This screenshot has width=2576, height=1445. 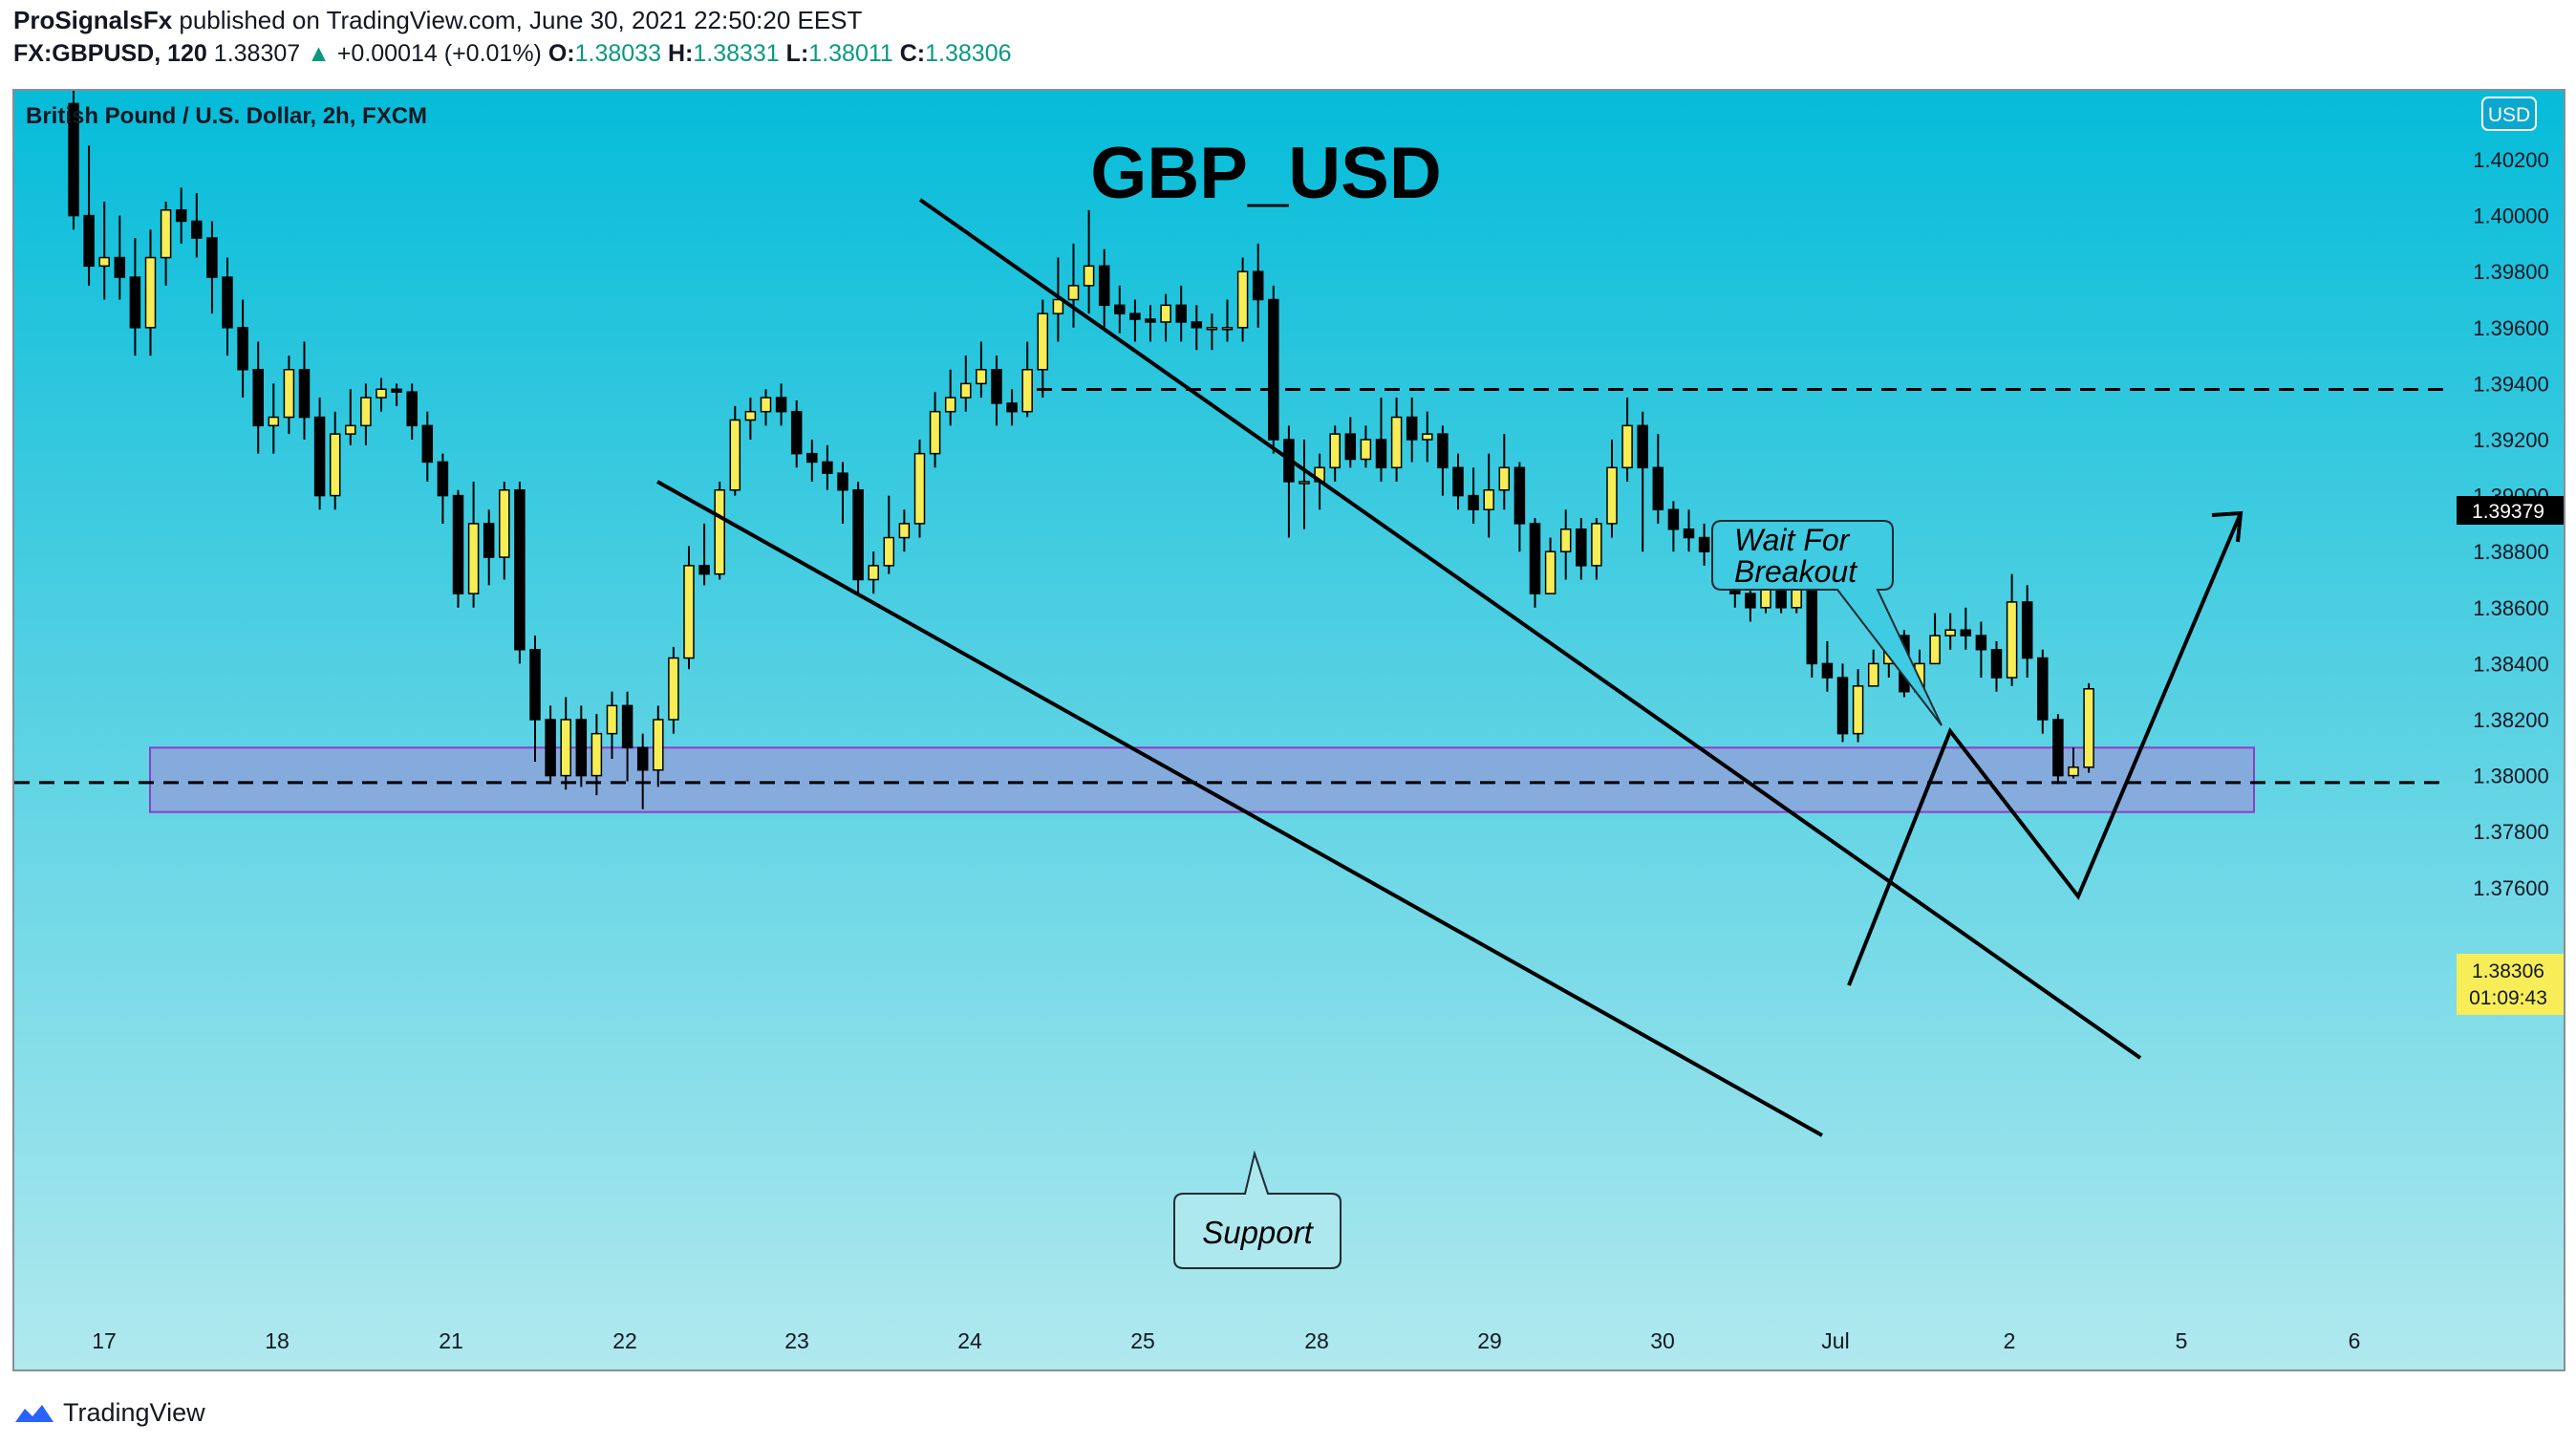 I want to click on y-tick-label: 1.39200, so click(x=2511, y=440).